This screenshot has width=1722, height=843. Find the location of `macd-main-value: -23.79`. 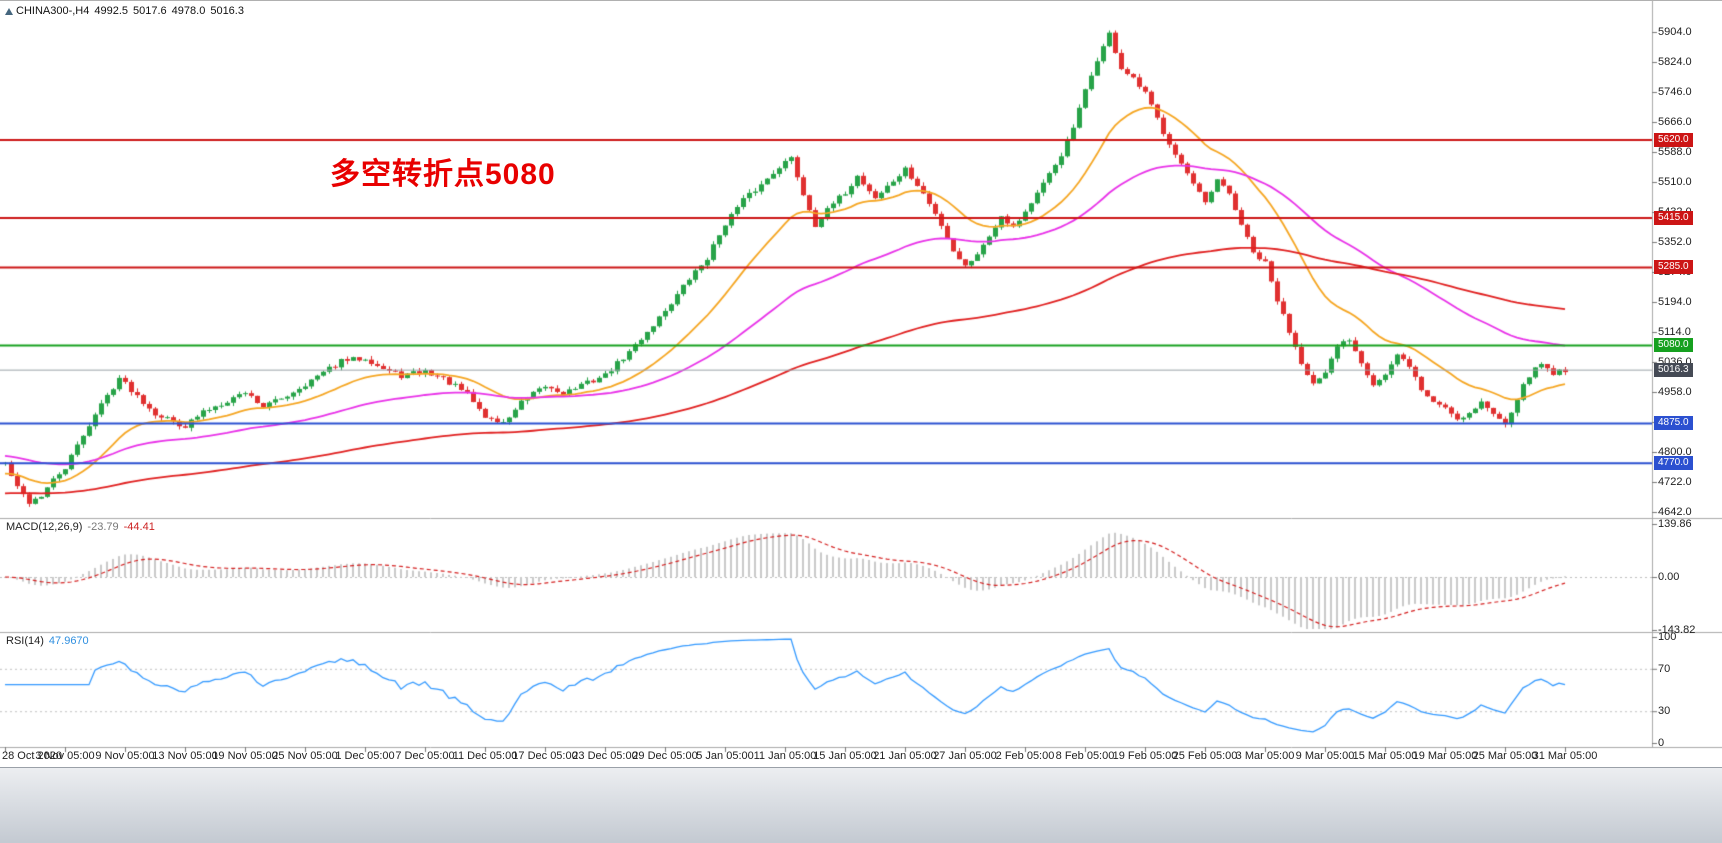

macd-main-value: -23.79 is located at coordinates (103, 527).